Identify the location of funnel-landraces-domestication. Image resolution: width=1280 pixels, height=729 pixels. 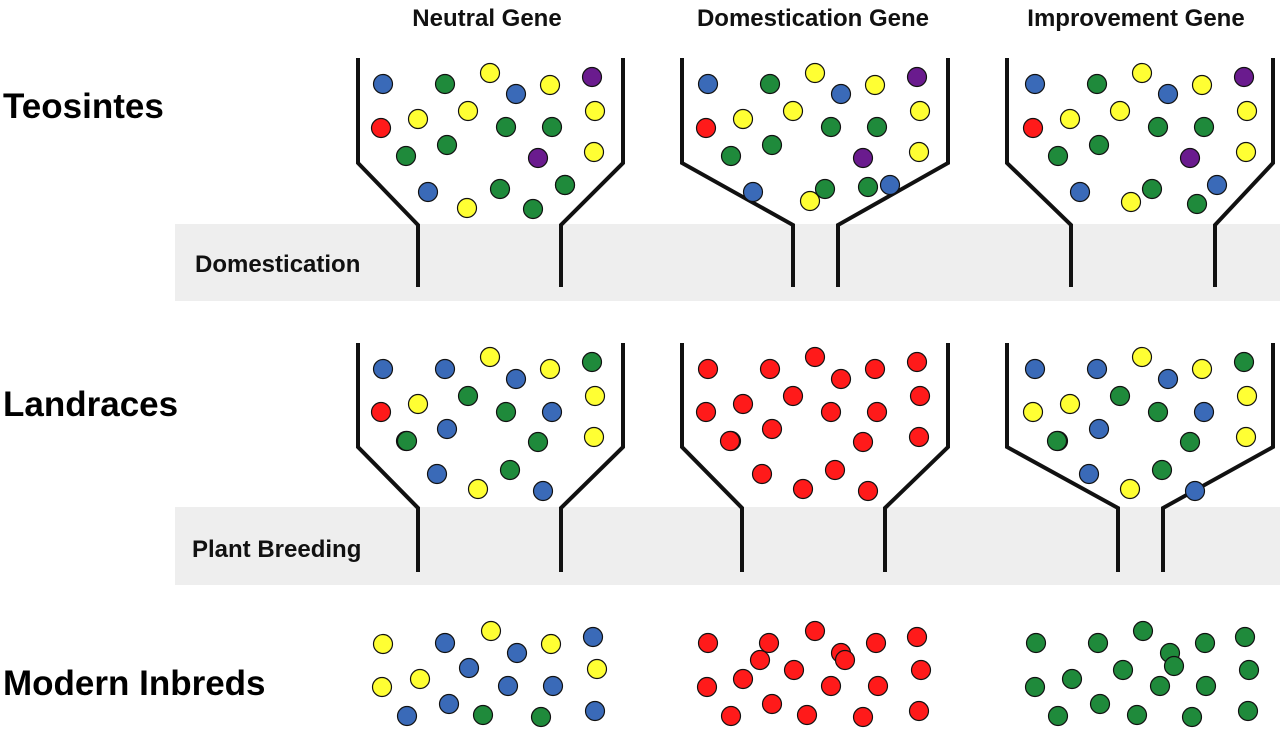
(815, 457).